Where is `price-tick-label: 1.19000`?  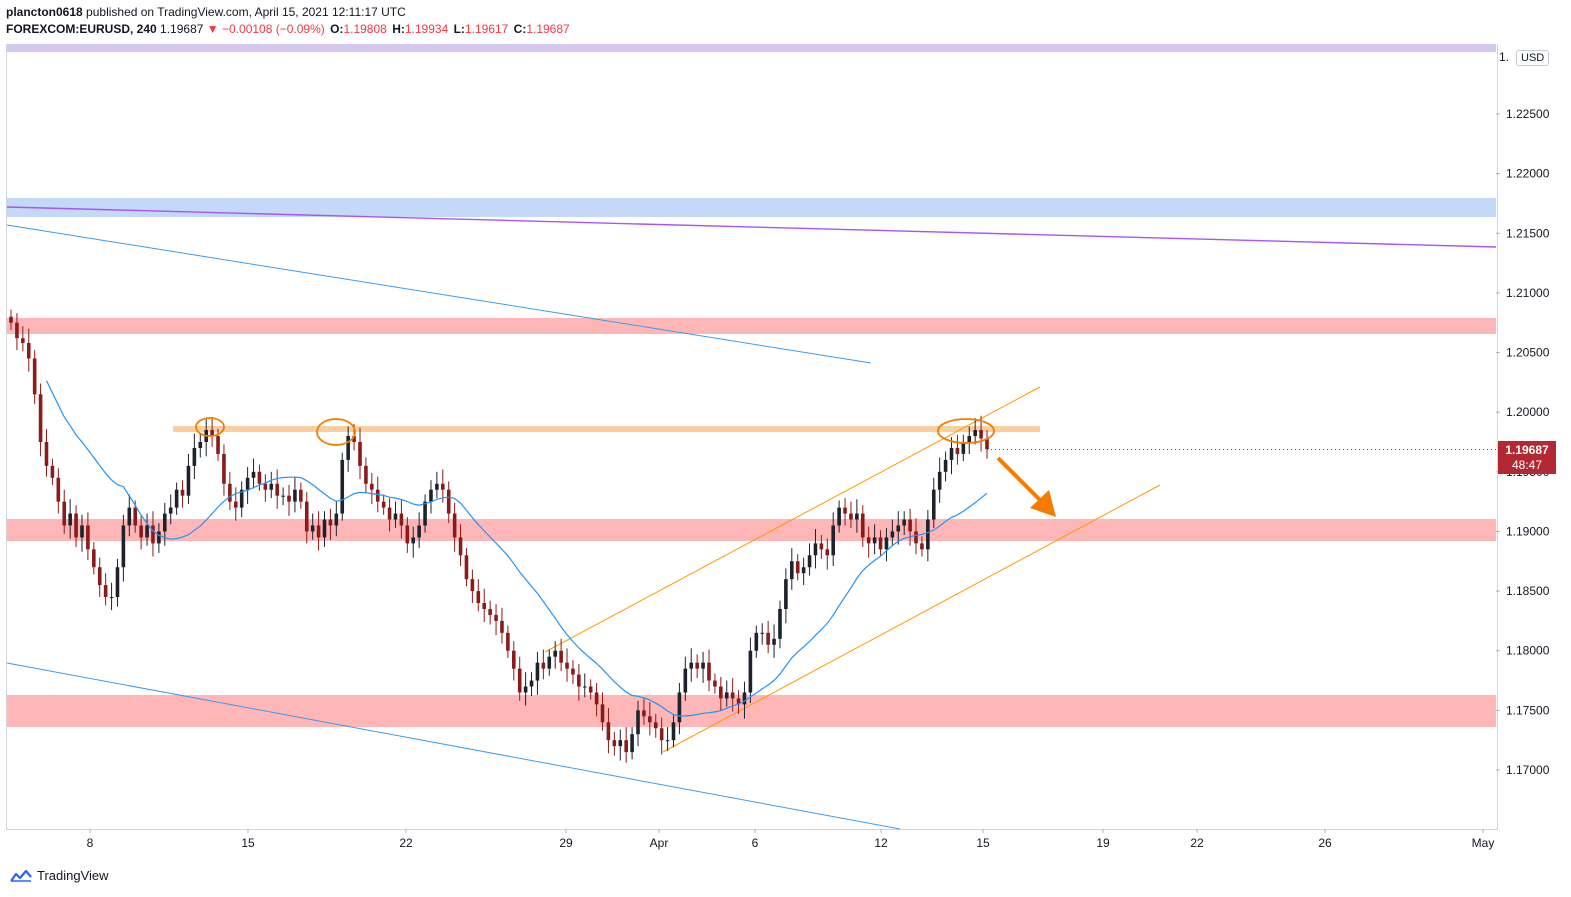
price-tick-label: 1.19000 is located at coordinates (1528, 531).